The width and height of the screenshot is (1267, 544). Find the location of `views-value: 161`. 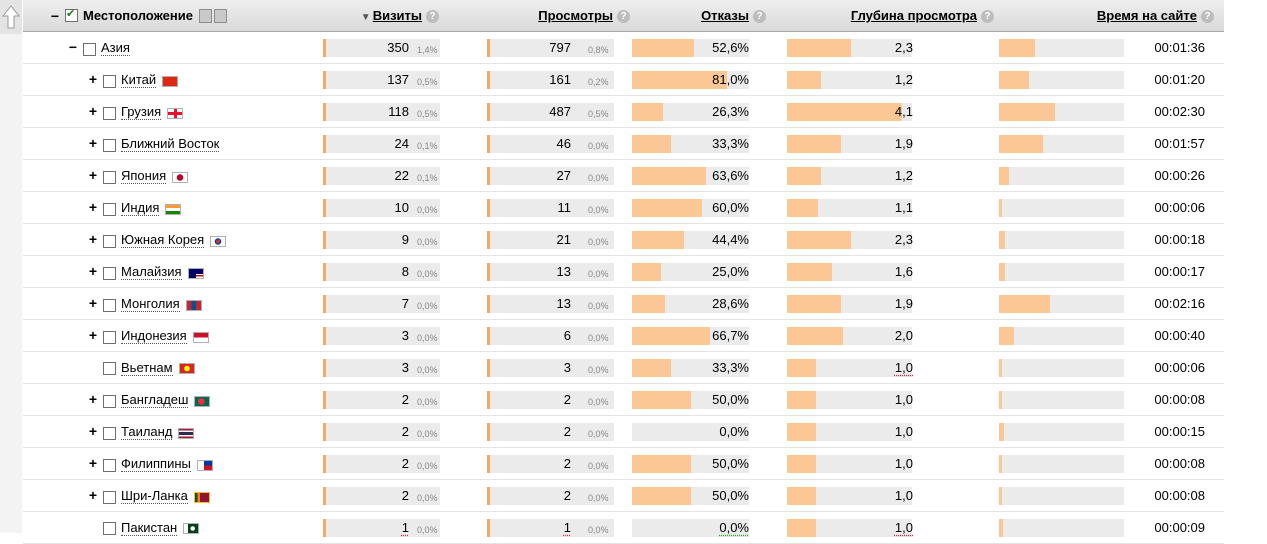

views-value: 161 is located at coordinates (560, 79).